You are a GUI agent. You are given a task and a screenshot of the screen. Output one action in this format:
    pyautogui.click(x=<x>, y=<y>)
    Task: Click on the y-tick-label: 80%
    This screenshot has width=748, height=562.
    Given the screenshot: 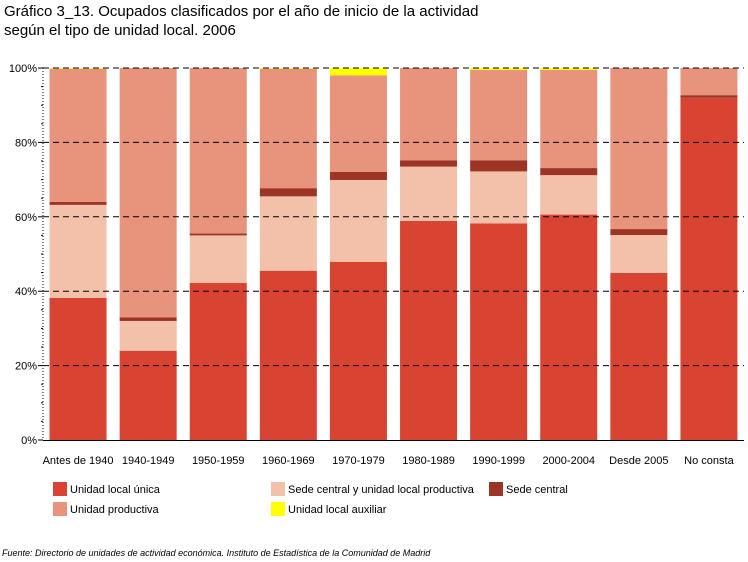 What is the action you would take?
    pyautogui.click(x=26, y=143)
    